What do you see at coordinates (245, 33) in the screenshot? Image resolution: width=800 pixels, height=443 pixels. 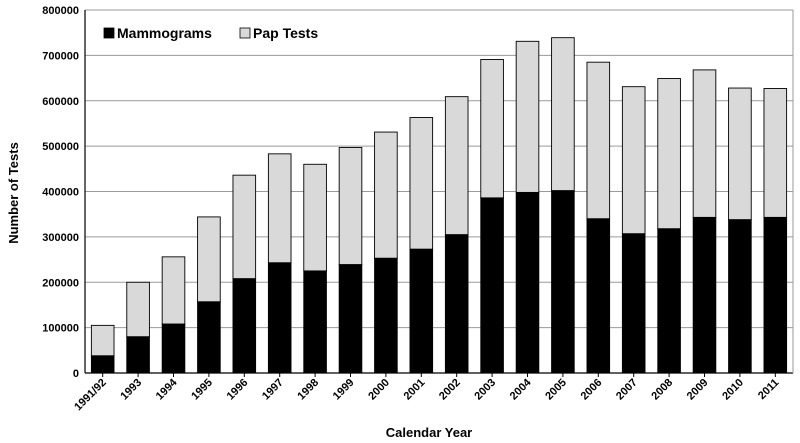 I see `legend-swatch-pap-tests` at bounding box center [245, 33].